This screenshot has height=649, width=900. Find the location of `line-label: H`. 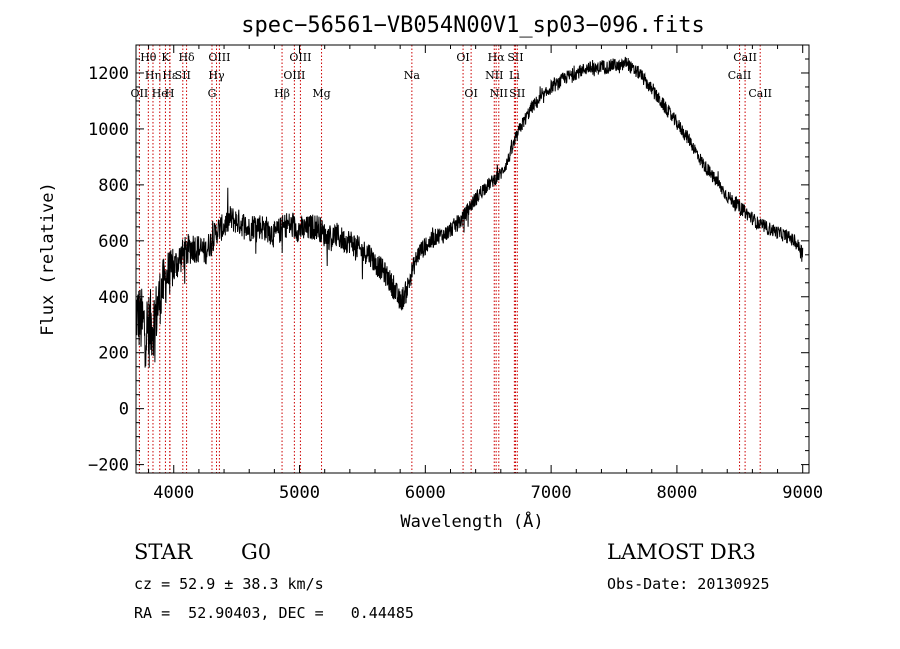

line-label: H is located at coordinates (170, 93).